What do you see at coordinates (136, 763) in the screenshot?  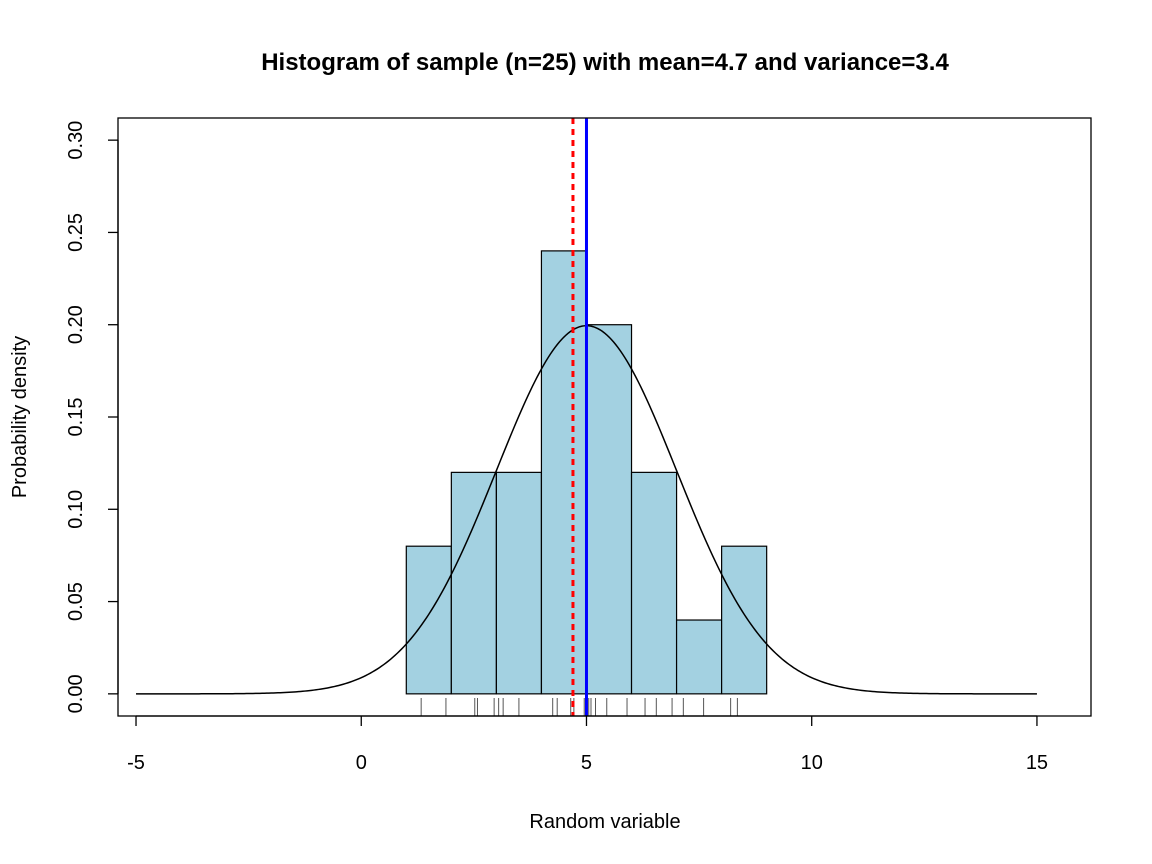 I see `x-tick-label: -5` at bounding box center [136, 763].